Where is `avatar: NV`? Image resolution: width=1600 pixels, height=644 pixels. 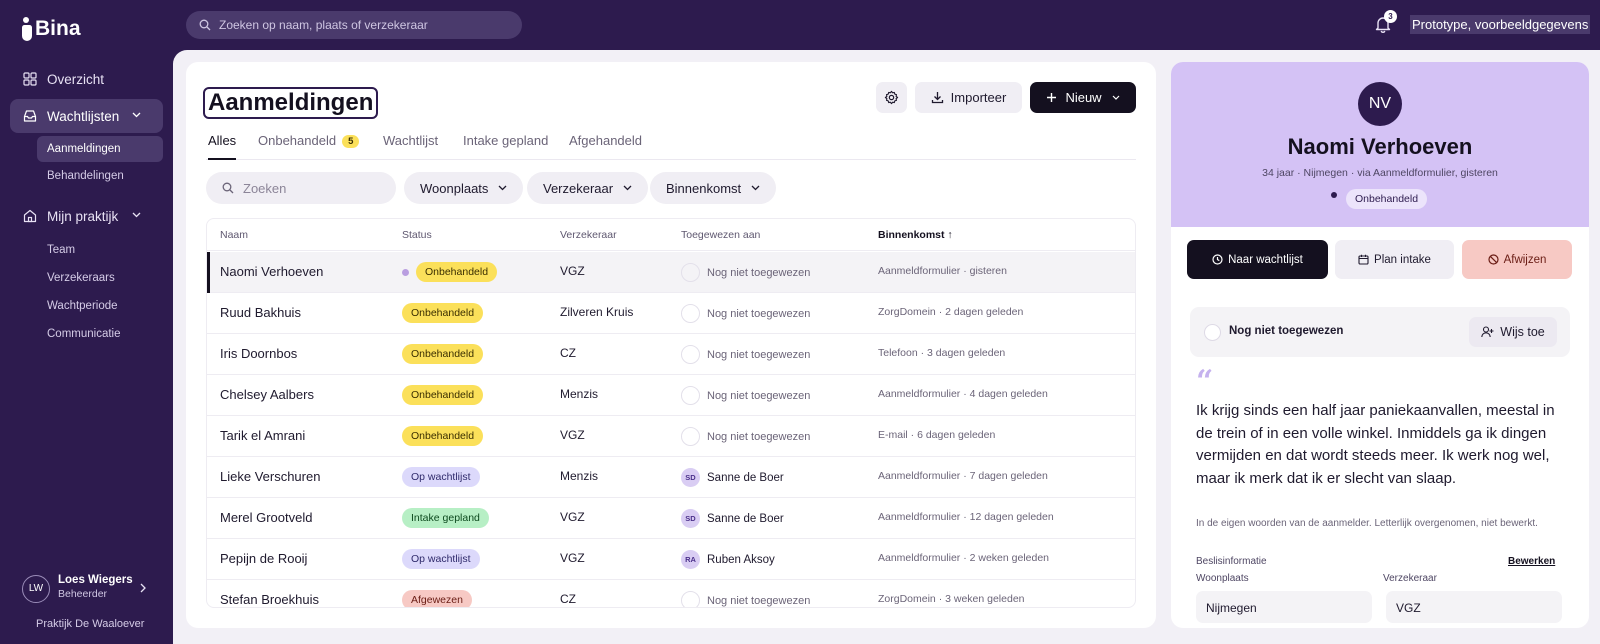 avatar: NV is located at coordinates (1380, 104).